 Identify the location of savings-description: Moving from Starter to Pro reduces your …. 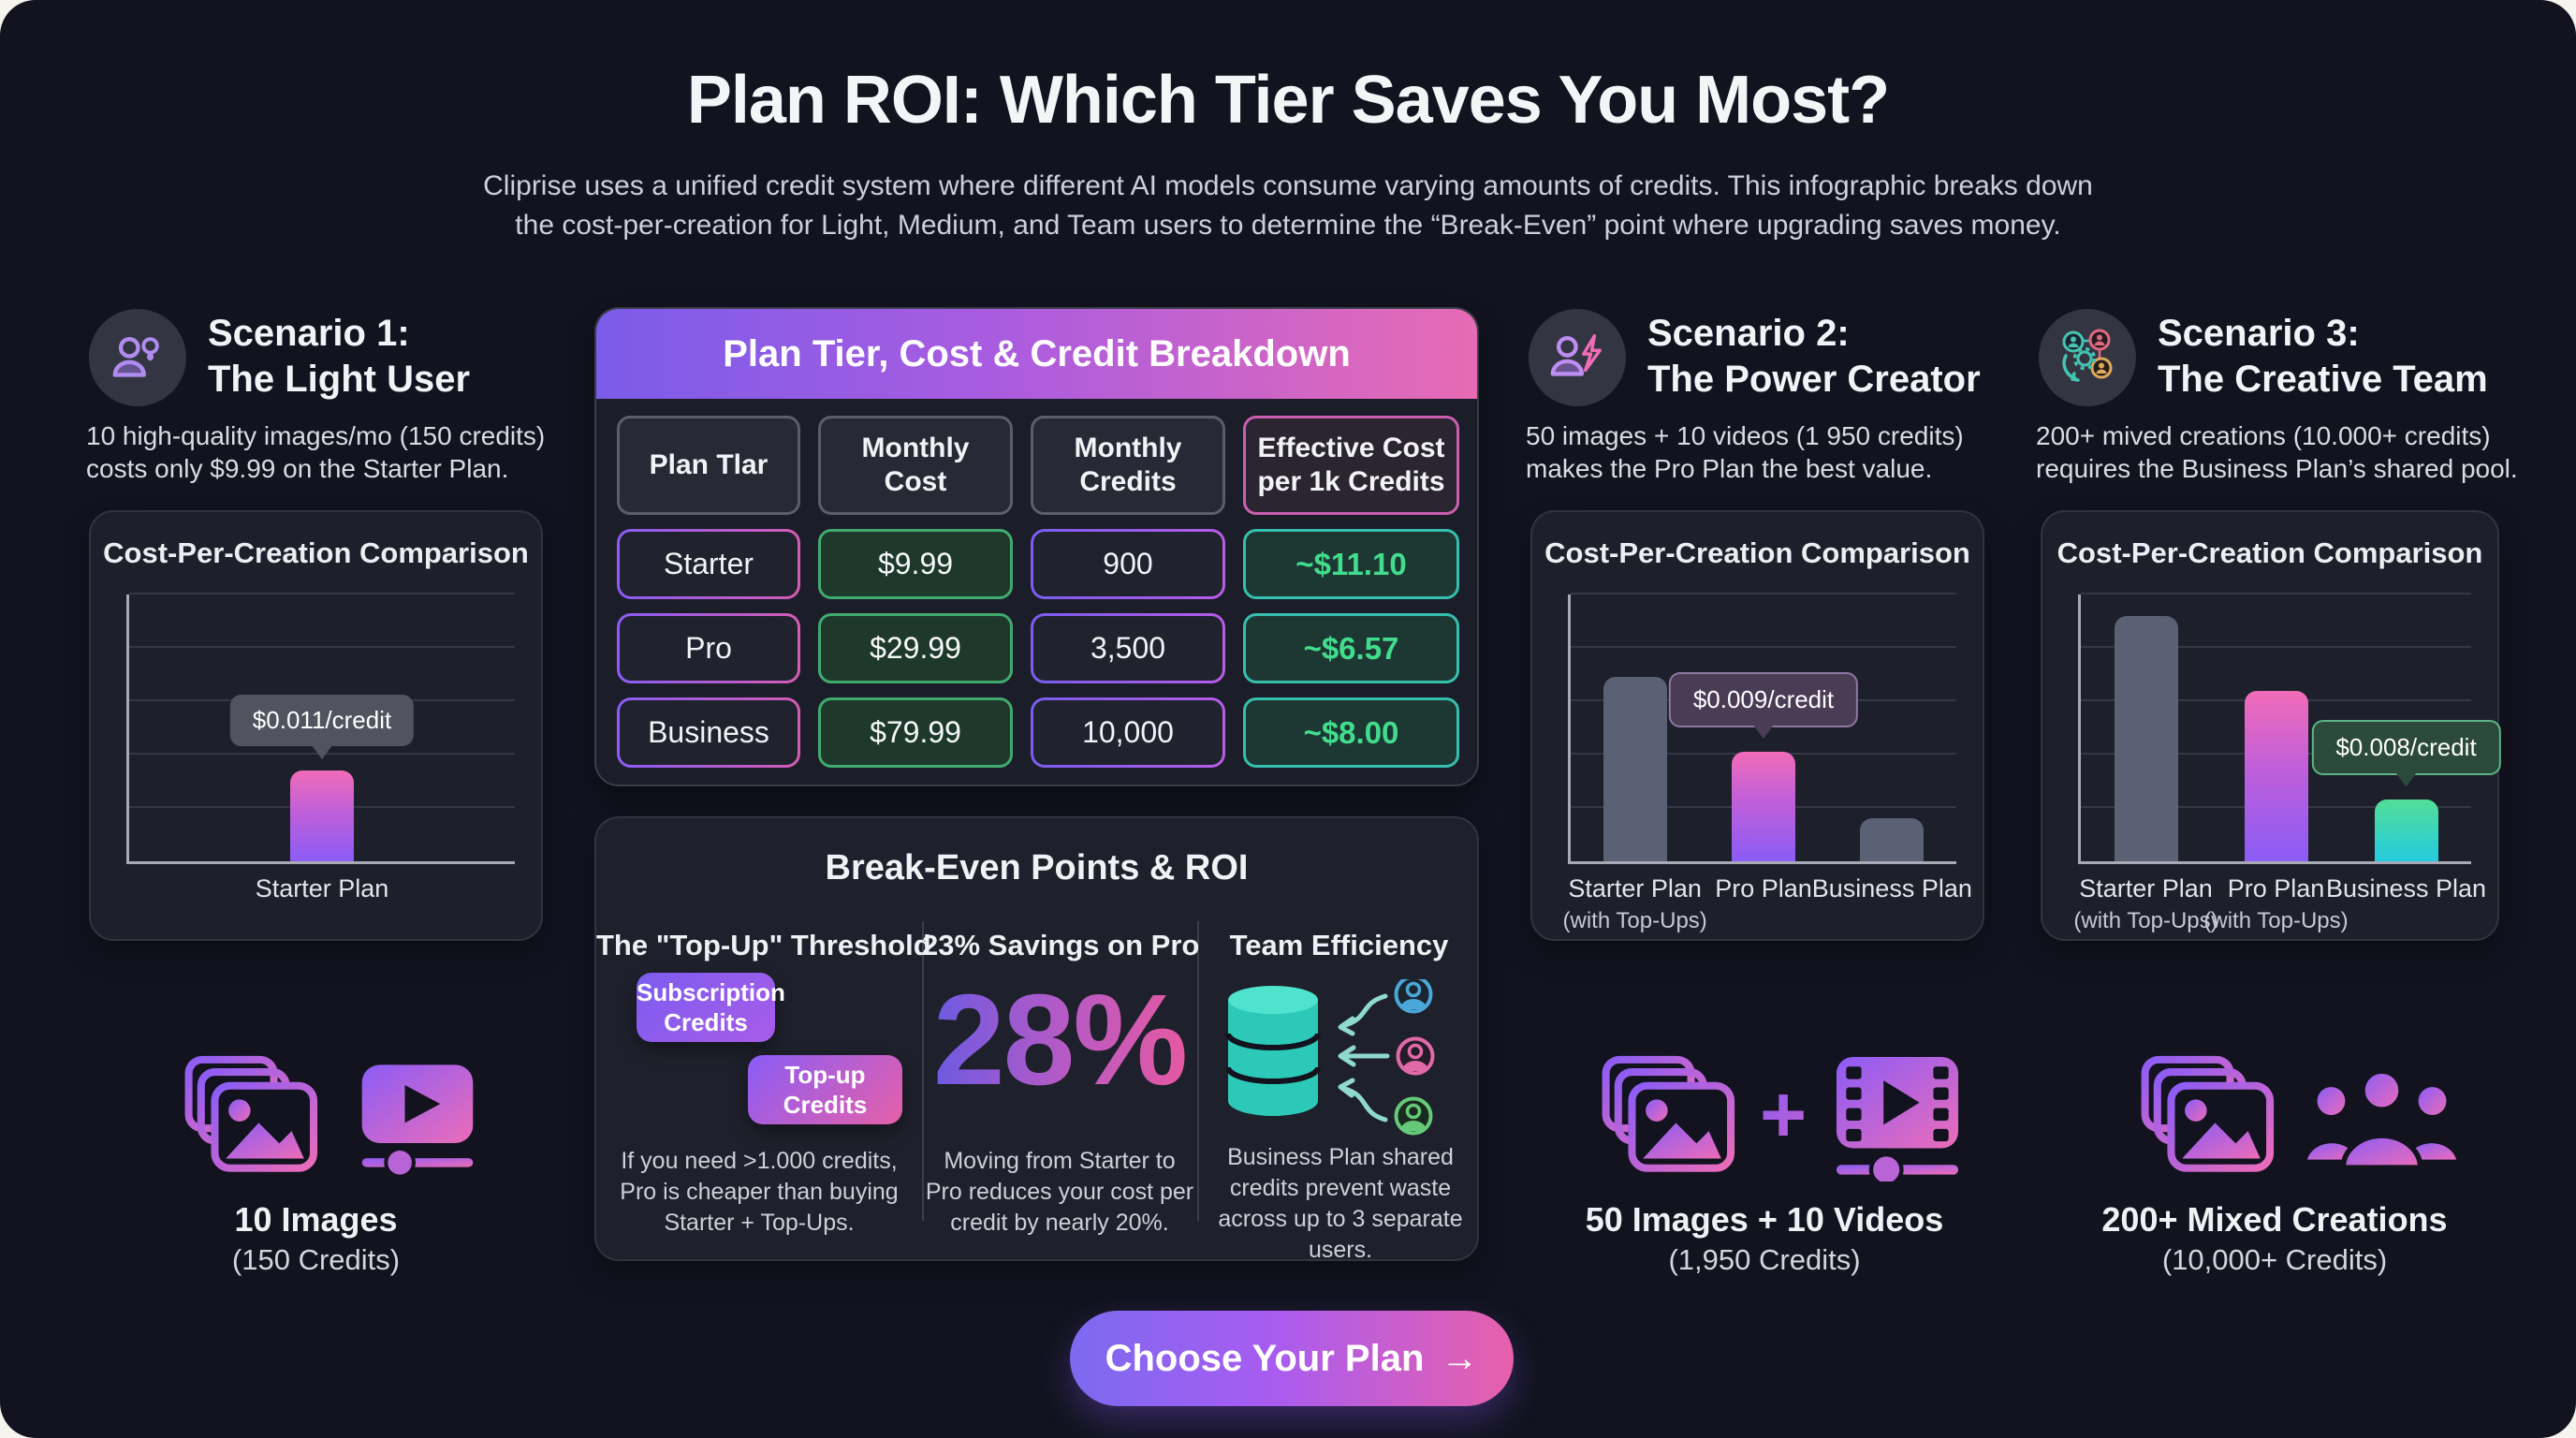
(1059, 1192).